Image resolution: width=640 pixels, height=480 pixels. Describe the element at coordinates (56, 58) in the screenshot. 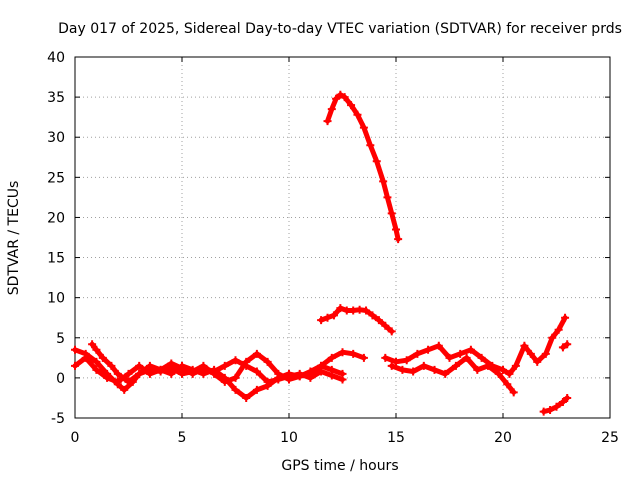

I see `y-tick-label: 40` at that location.